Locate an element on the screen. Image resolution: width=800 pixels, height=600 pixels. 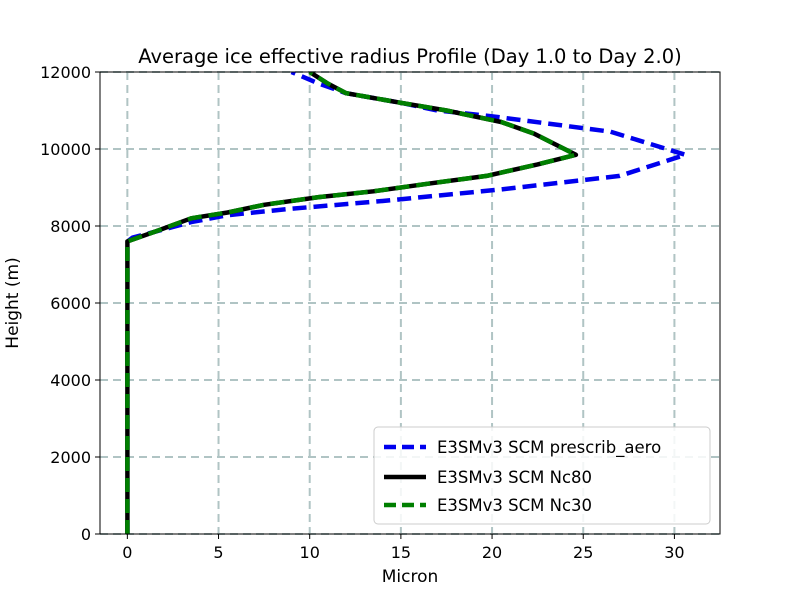
x-axis-label: Micron is located at coordinates (410, 577).